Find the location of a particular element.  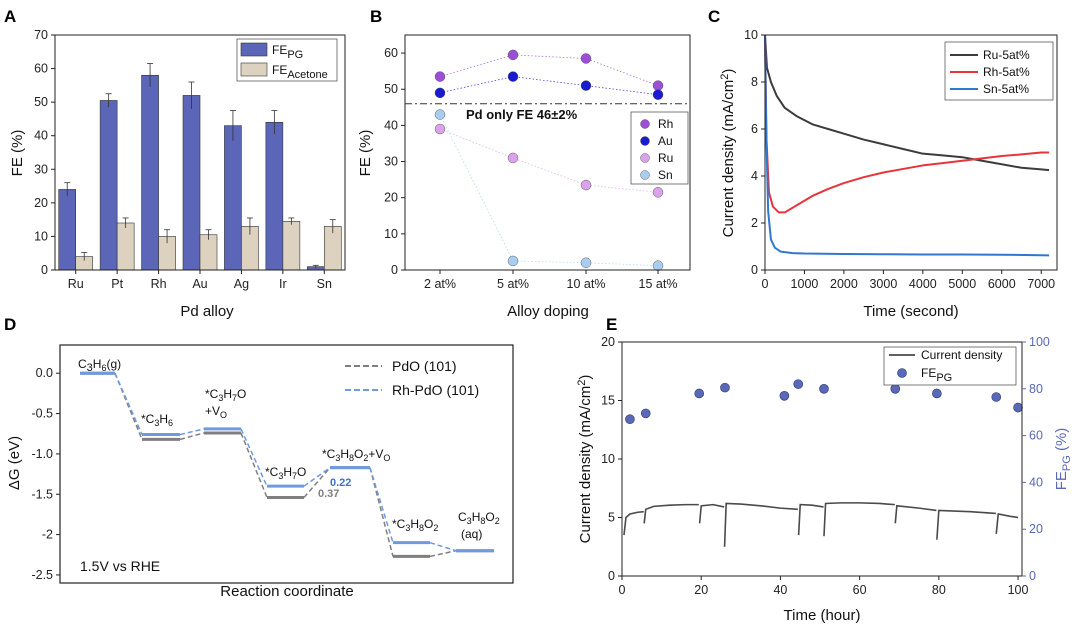

point-sn-10-at is located at coordinates (586, 262).